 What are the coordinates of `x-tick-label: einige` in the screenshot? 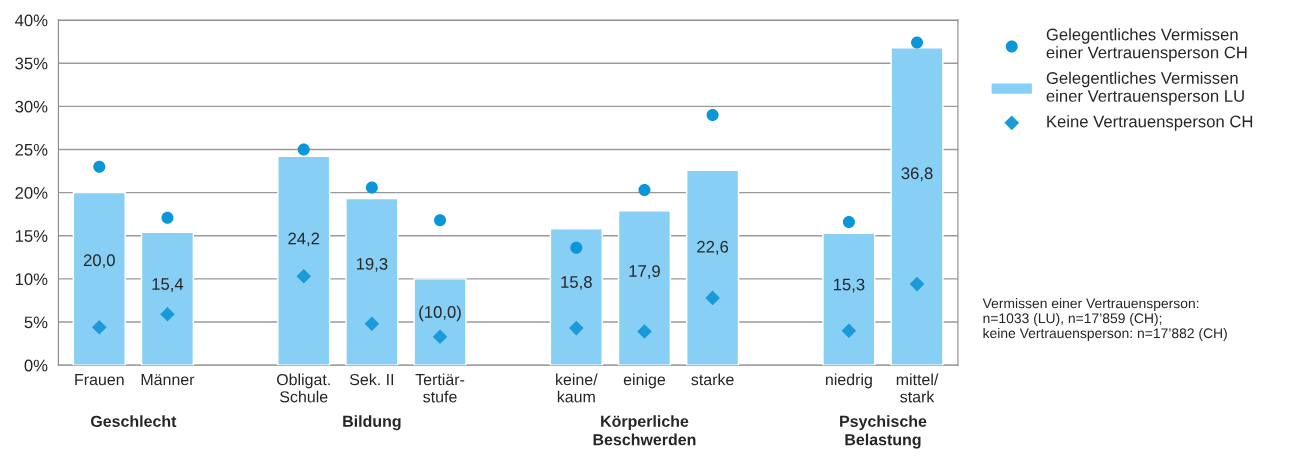 It's located at (644, 381).